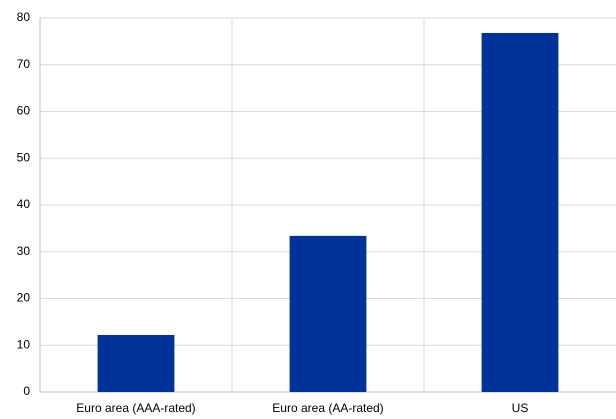 This screenshot has width=616, height=419. What do you see at coordinates (24, 251) in the screenshot?
I see `y-tick-label: 30` at bounding box center [24, 251].